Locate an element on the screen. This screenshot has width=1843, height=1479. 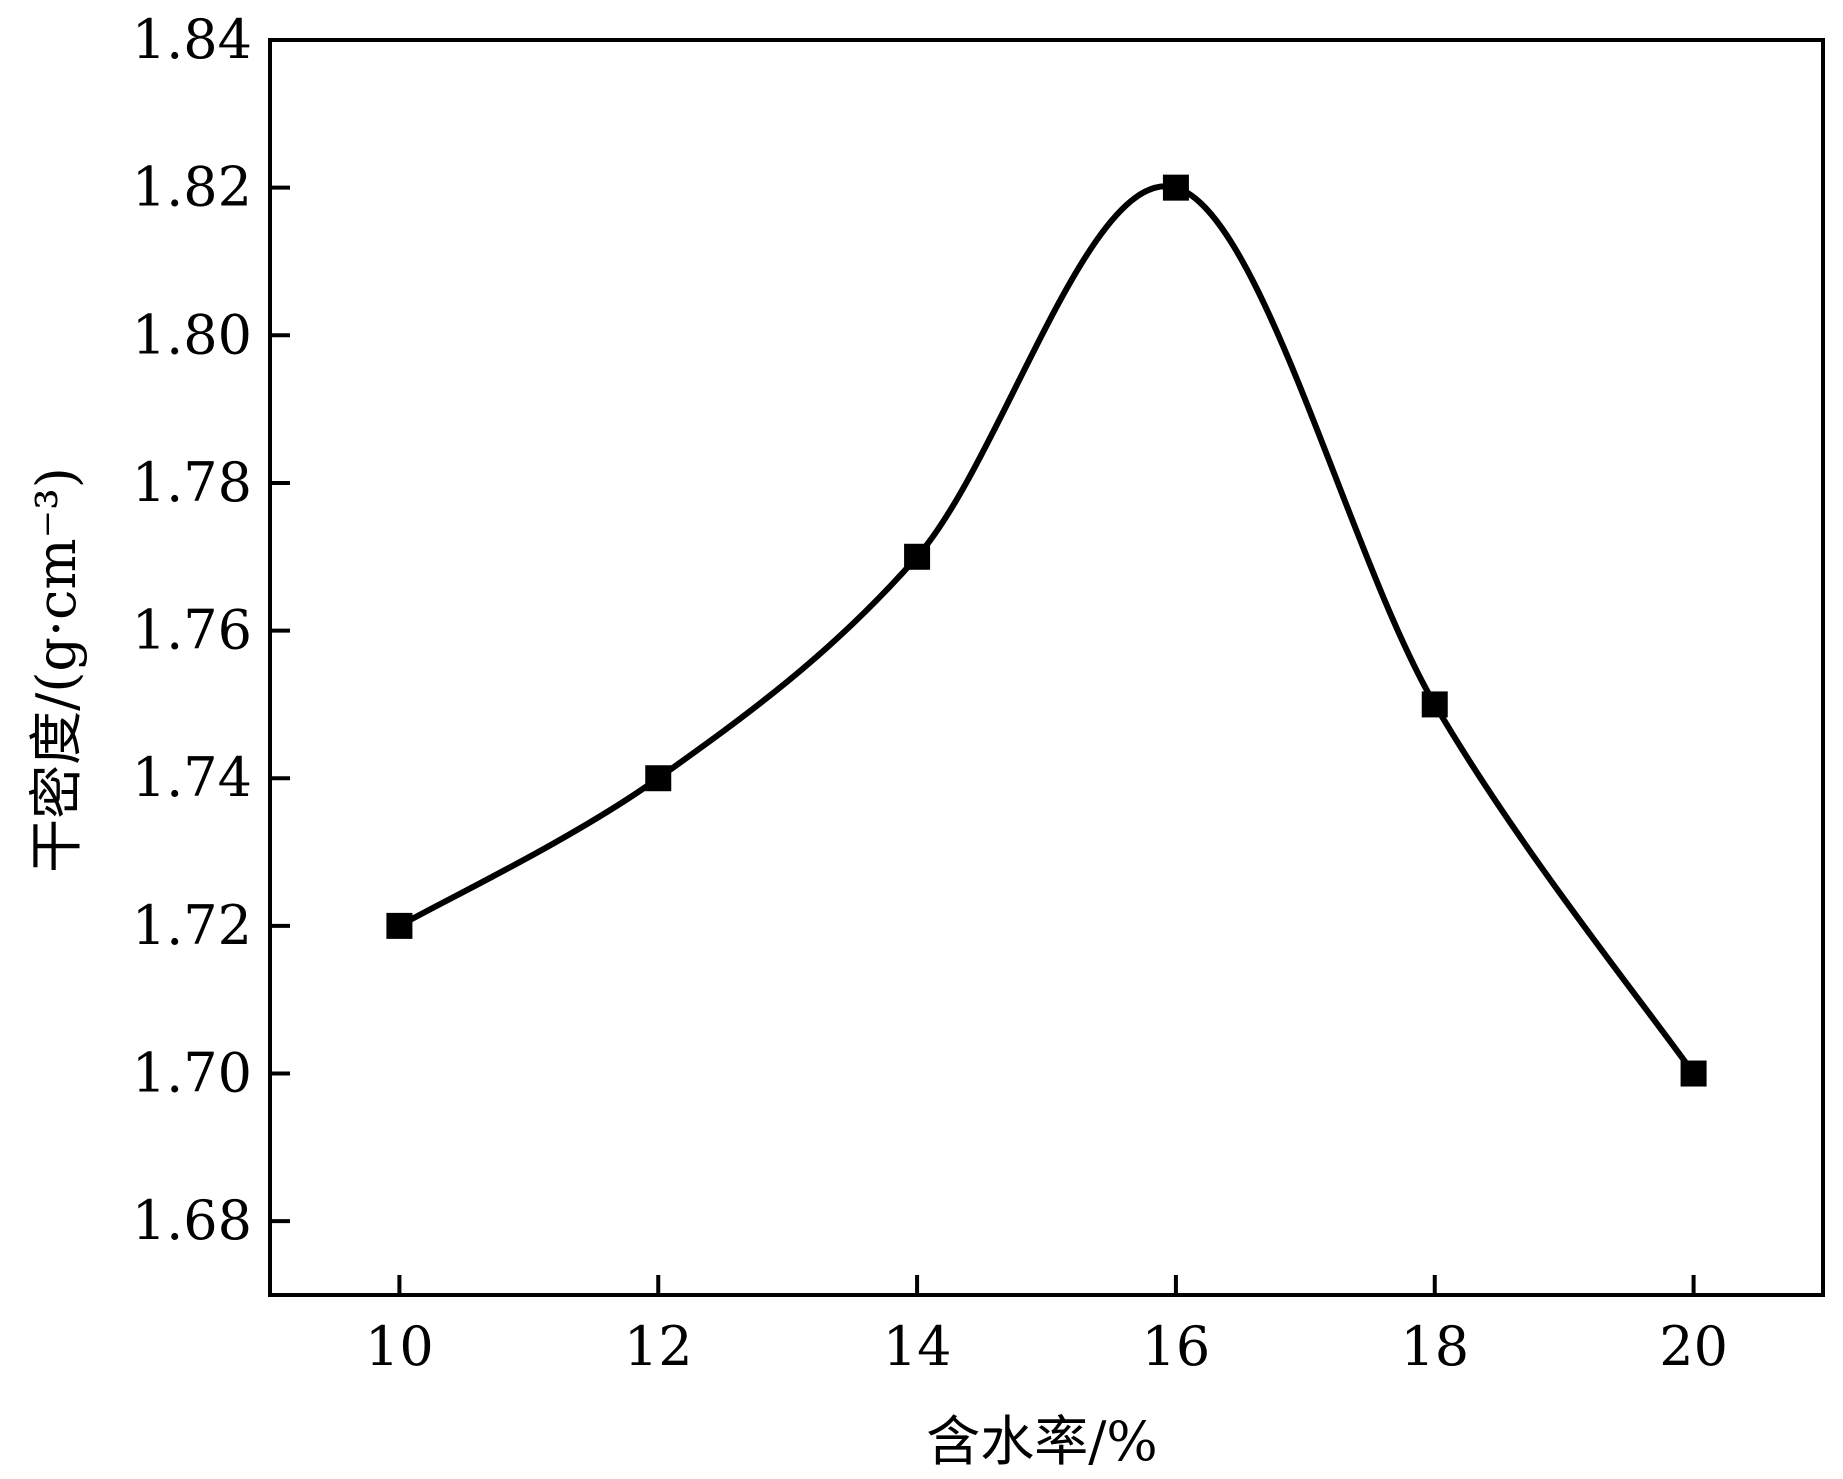
y-tick-label: 1.80 is located at coordinates (192, 334).